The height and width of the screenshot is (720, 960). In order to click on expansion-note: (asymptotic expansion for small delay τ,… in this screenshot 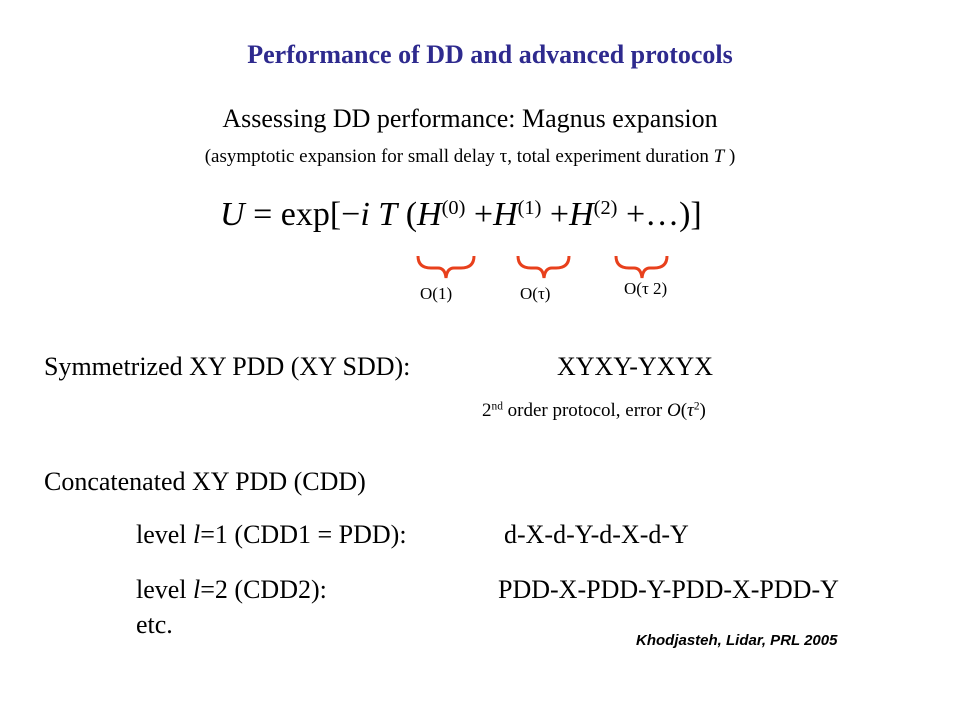, I will do `click(470, 157)`.